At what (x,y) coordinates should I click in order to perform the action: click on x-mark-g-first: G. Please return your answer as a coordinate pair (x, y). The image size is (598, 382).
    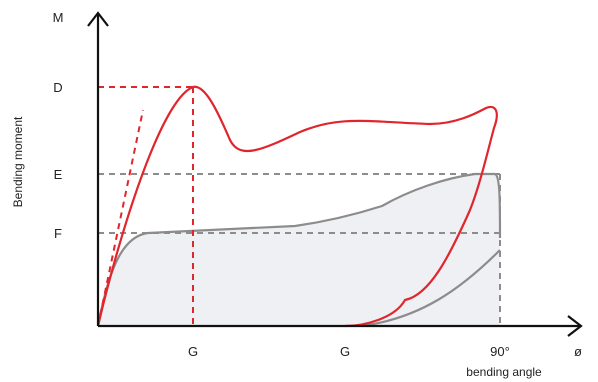
    Looking at the image, I should click on (193, 351).